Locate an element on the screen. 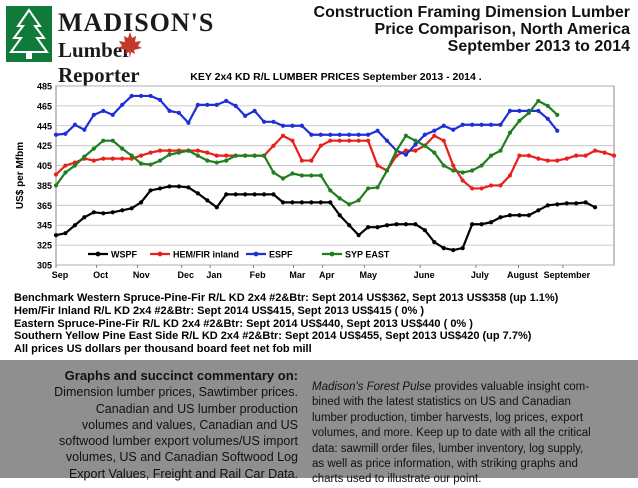 The width and height of the screenshot is (638, 488). y-tick-label: 325 is located at coordinates (44, 246).